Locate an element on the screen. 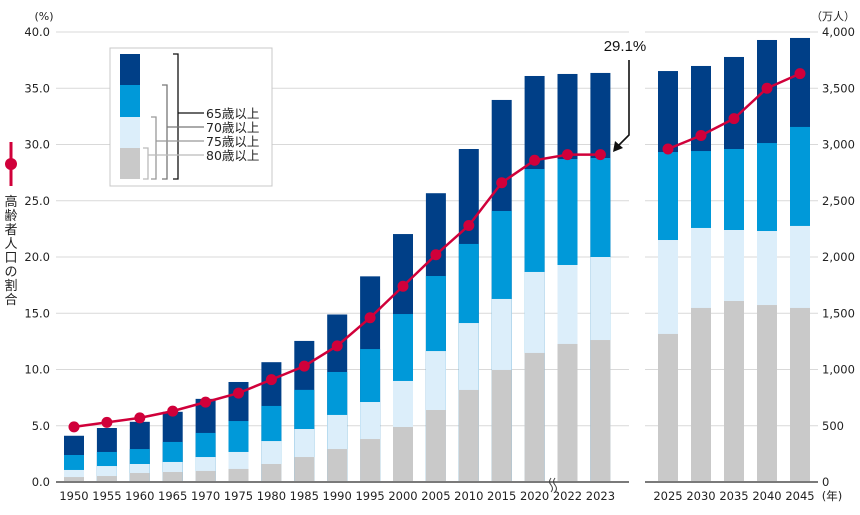 The width and height of the screenshot is (860, 515). x-tick-label: 2025 is located at coordinates (667, 496).